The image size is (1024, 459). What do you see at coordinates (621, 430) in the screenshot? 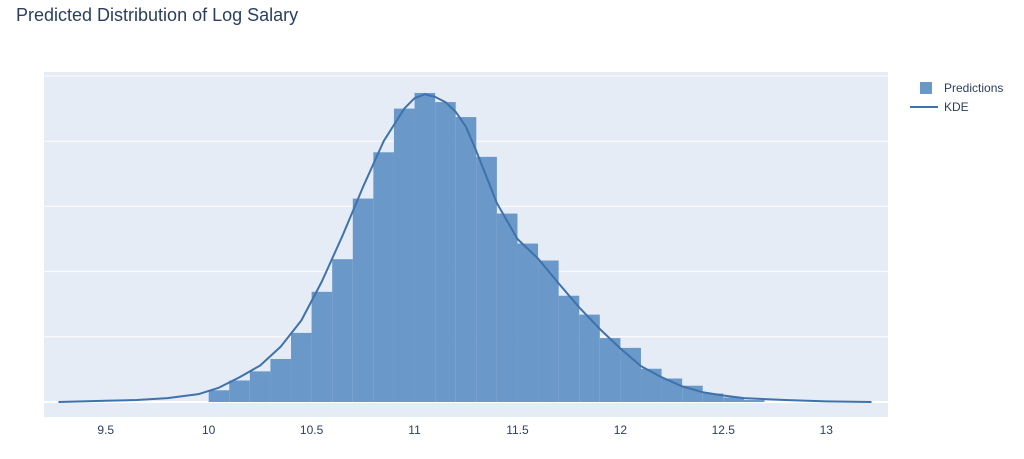
I see `x-tick-label: 12` at bounding box center [621, 430].